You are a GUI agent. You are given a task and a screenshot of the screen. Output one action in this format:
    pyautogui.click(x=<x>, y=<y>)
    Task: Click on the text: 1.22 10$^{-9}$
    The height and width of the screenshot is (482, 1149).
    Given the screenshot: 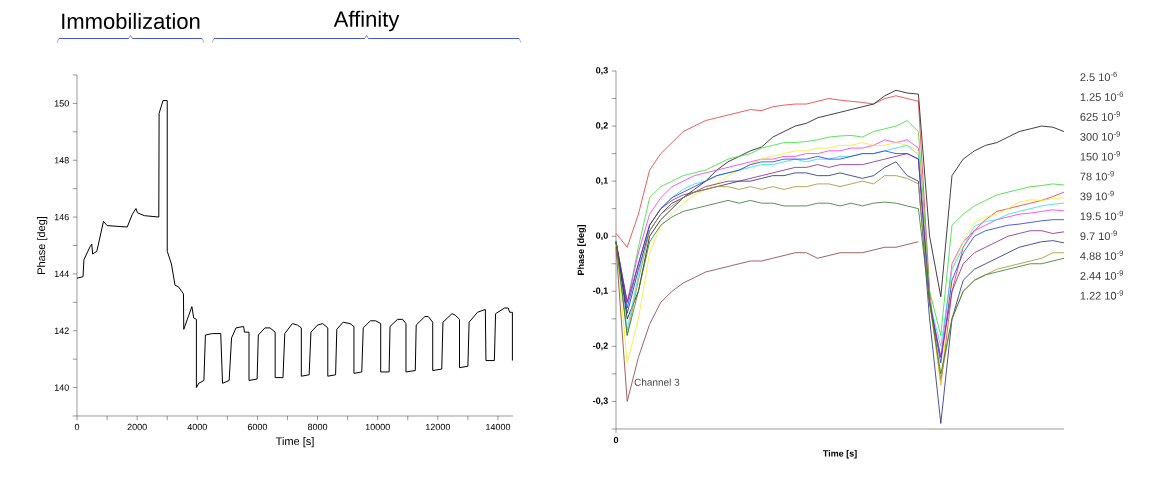 What is the action you would take?
    pyautogui.click(x=1102, y=295)
    